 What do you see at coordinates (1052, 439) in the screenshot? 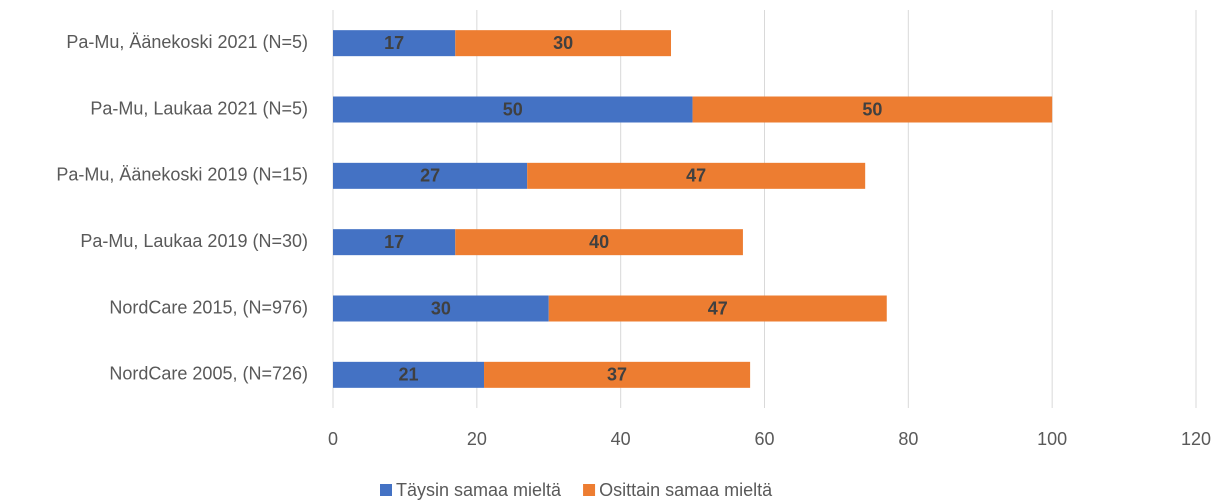
I see `x-tick-label: 100` at bounding box center [1052, 439].